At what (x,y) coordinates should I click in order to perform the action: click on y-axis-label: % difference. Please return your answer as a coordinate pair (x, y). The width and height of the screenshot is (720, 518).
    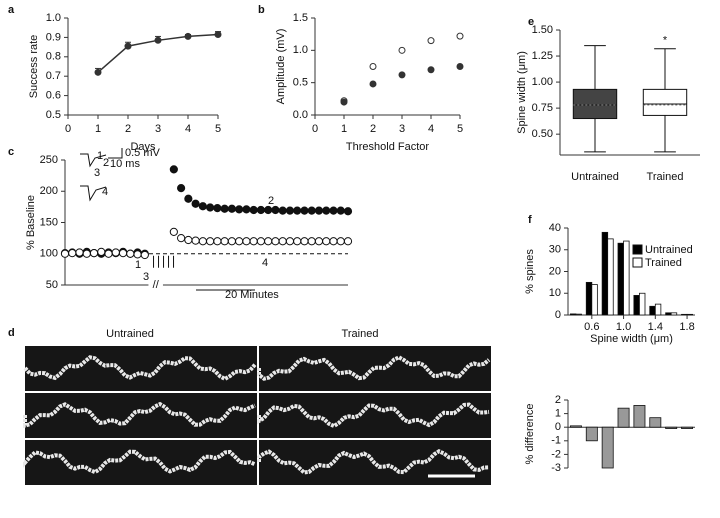
    Looking at the image, I should click on (530, 434).